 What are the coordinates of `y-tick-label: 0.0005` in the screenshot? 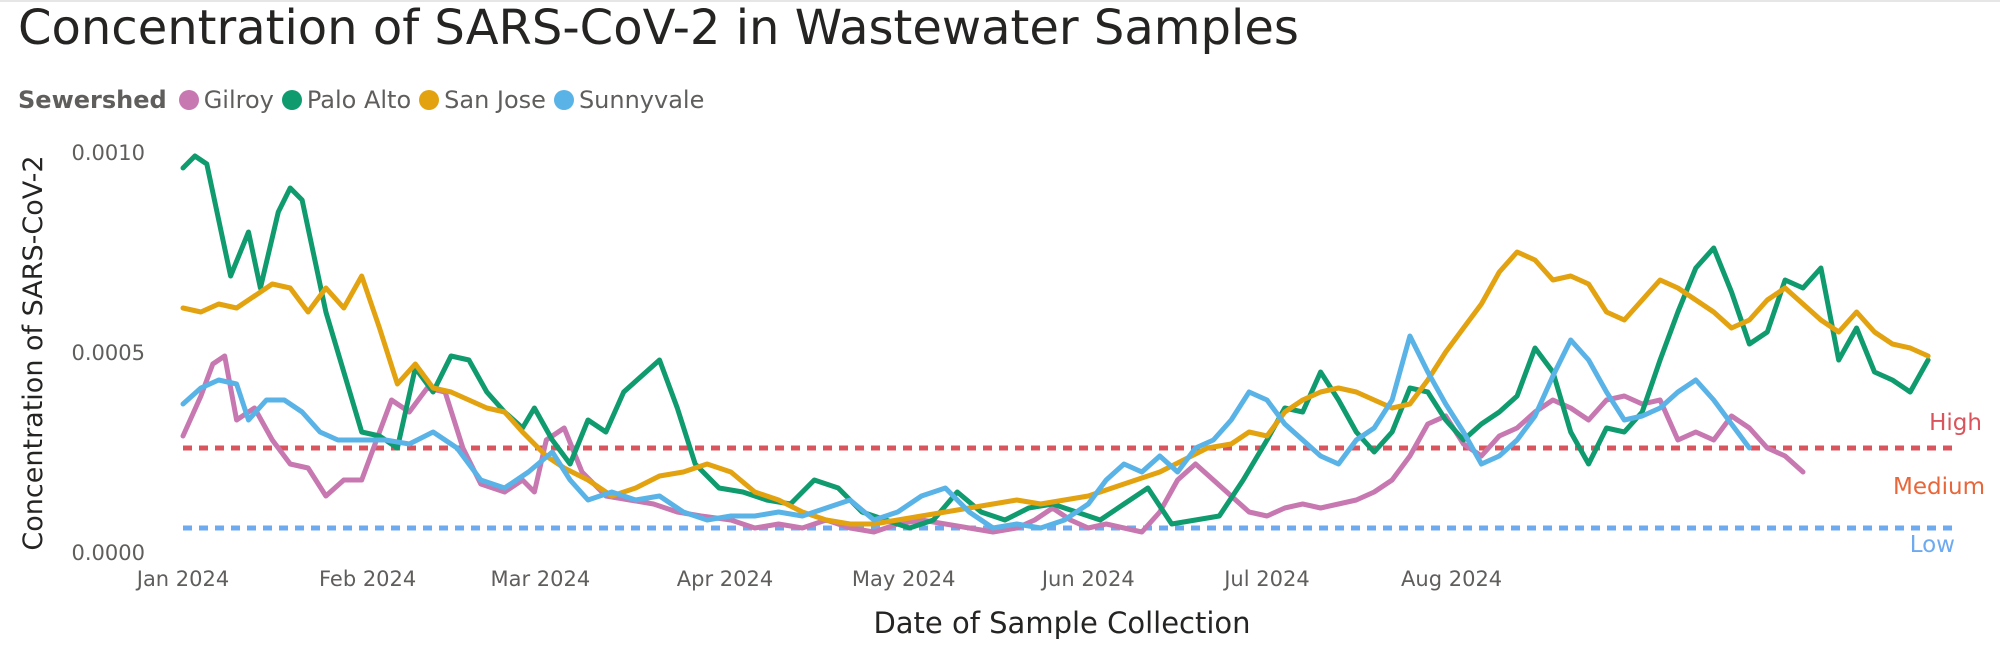 It's located at (108, 353).